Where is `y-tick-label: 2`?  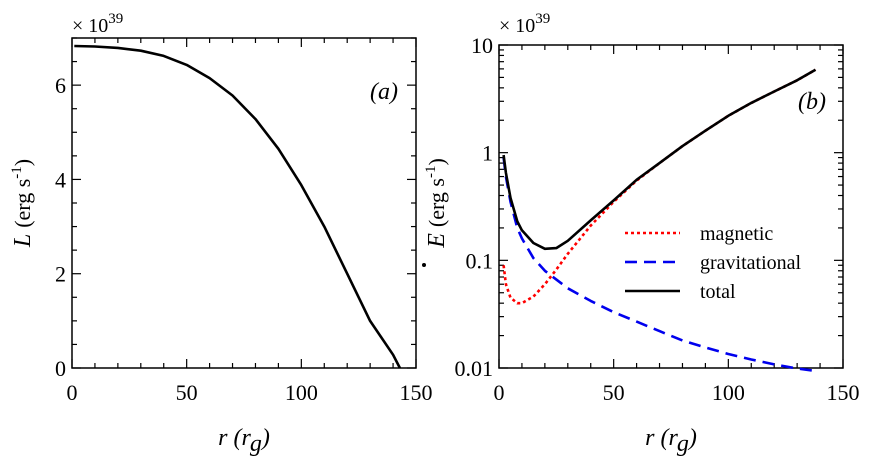 y-tick-label: 2 is located at coordinates (60, 274).